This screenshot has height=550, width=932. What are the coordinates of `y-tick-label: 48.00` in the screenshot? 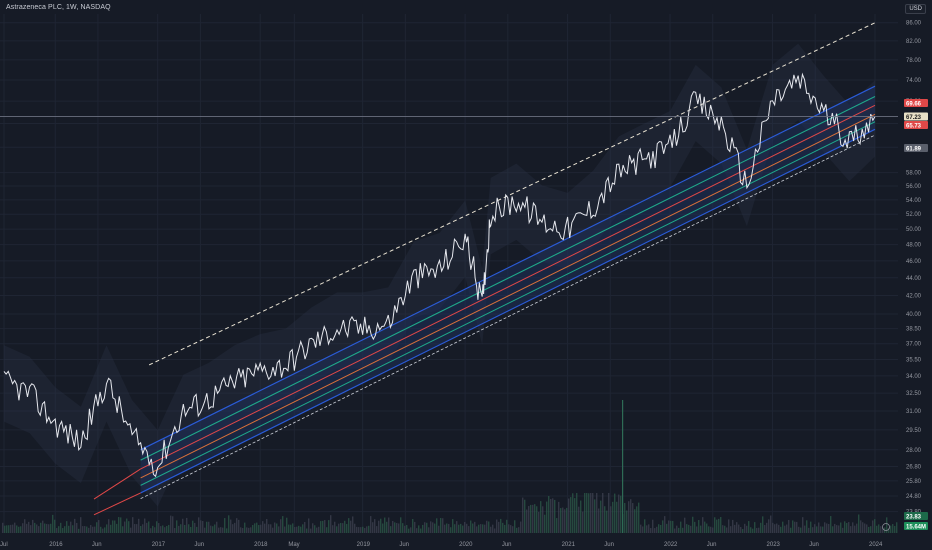 It's located at (914, 246).